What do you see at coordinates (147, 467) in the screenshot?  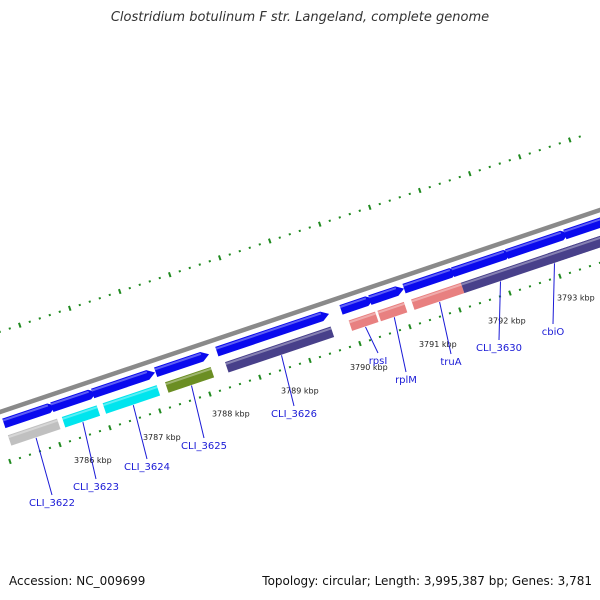 I see `gene-label: CLI_3624` at bounding box center [147, 467].